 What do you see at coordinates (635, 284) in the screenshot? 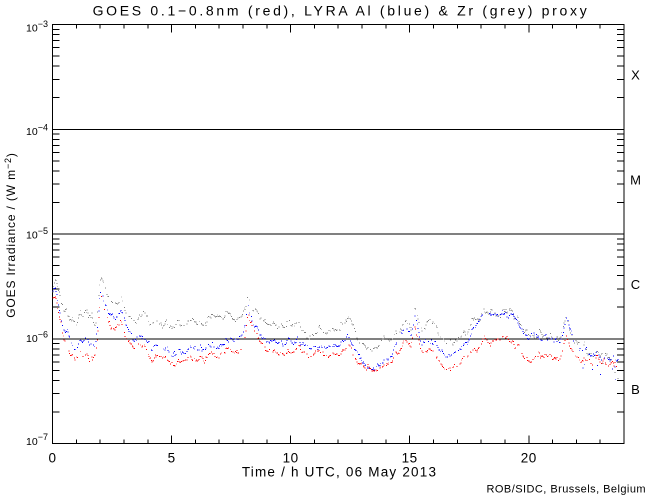
I see `svg-text: C` at bounding box center [635, 284].